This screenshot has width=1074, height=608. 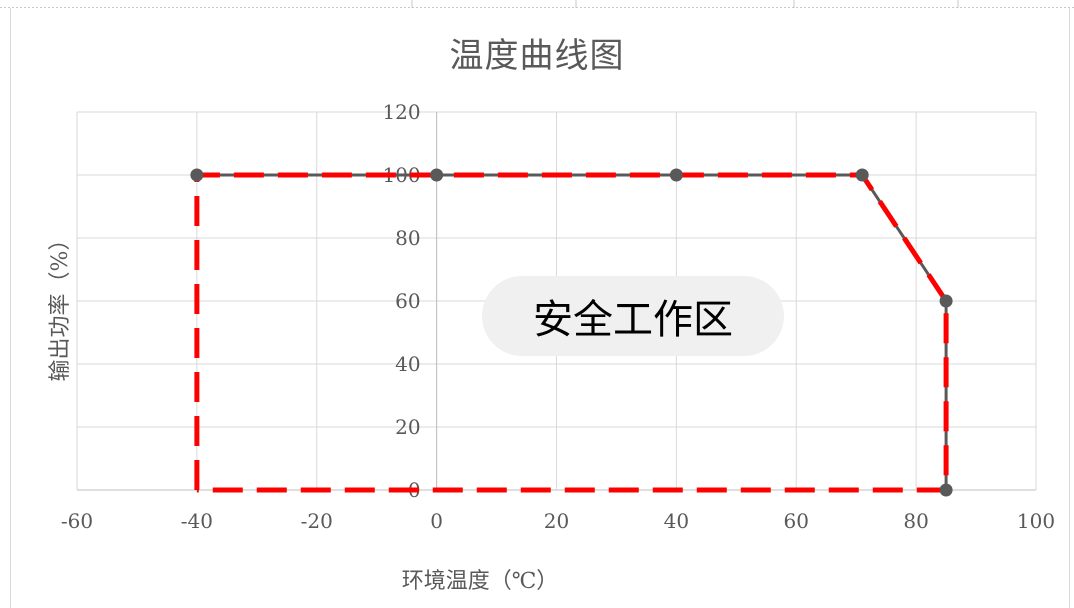 I want to click on x-axis-title: 环境温度（℃）, so click(x=480, y=581).